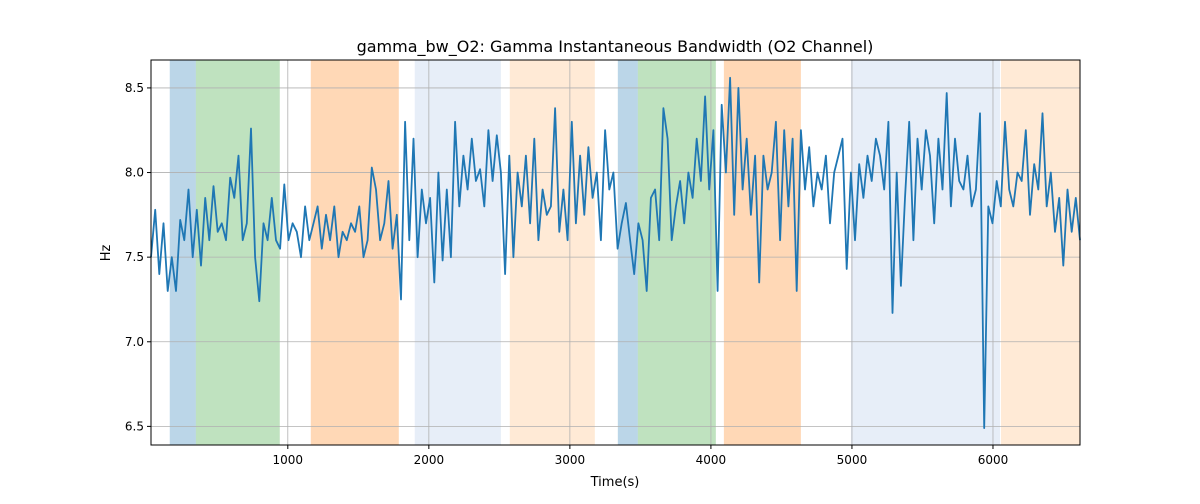 This screenshot has height=504, width=1200. I want to click on x-tick-label: 4000, so click(711, 460).